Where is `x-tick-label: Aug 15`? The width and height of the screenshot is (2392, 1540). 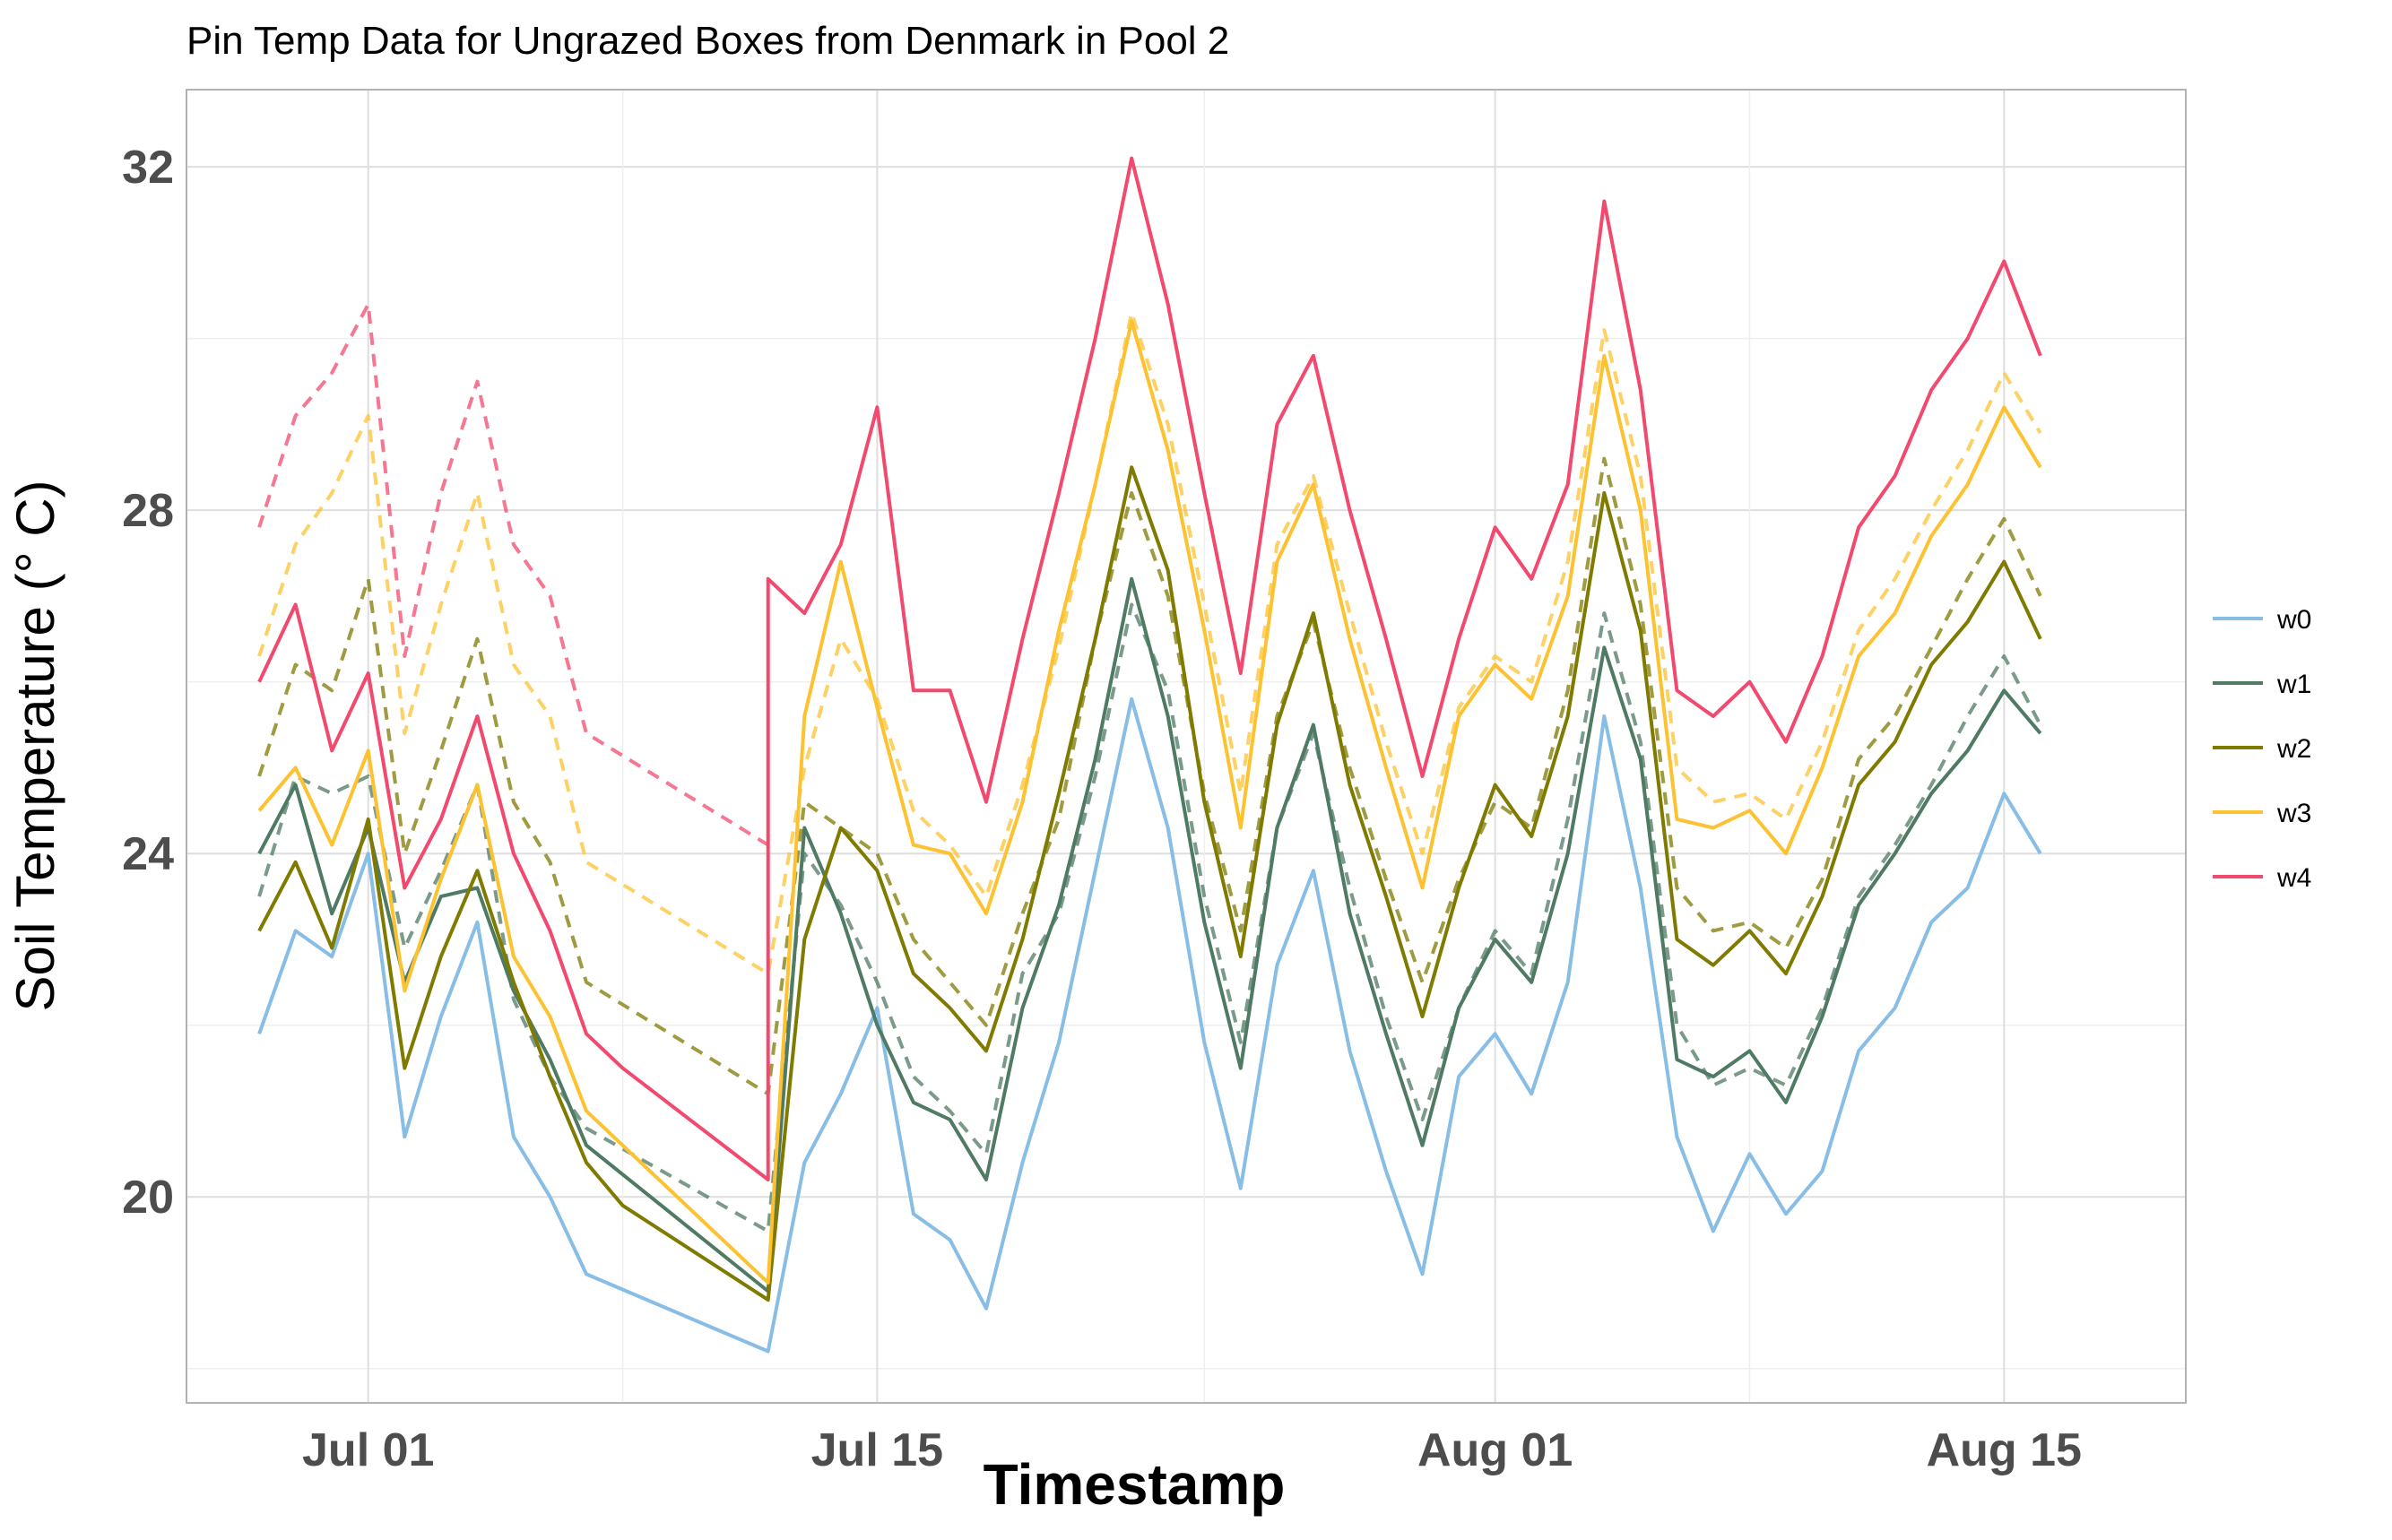 x-tick-label: Aug 15 is located at coordinates (2004, 1450).